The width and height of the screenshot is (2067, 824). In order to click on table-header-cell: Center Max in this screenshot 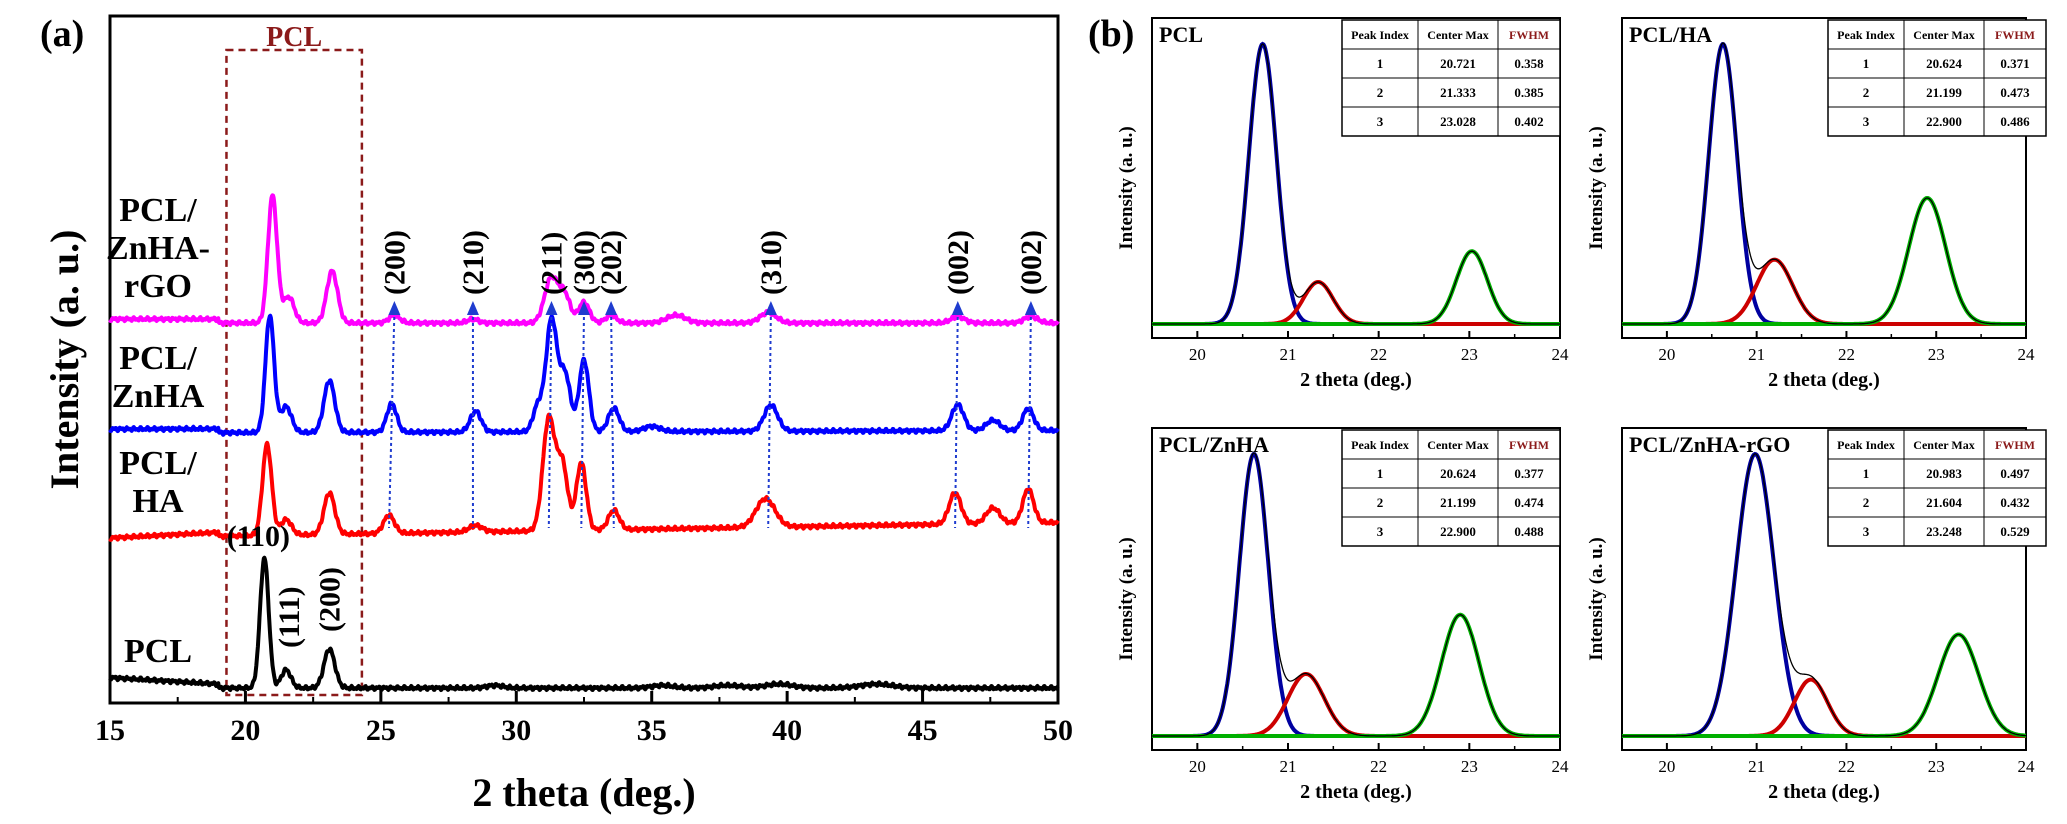, I will do `click(1457, 35)`.